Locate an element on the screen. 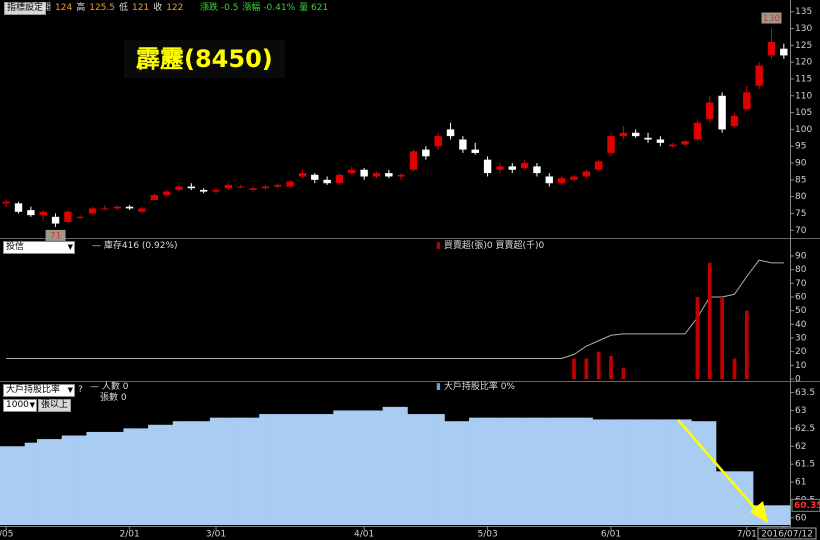 The height and width of the screenshot is (540, 820). stock-title: 霹靂(8450) is located at coordinates (204, 59).